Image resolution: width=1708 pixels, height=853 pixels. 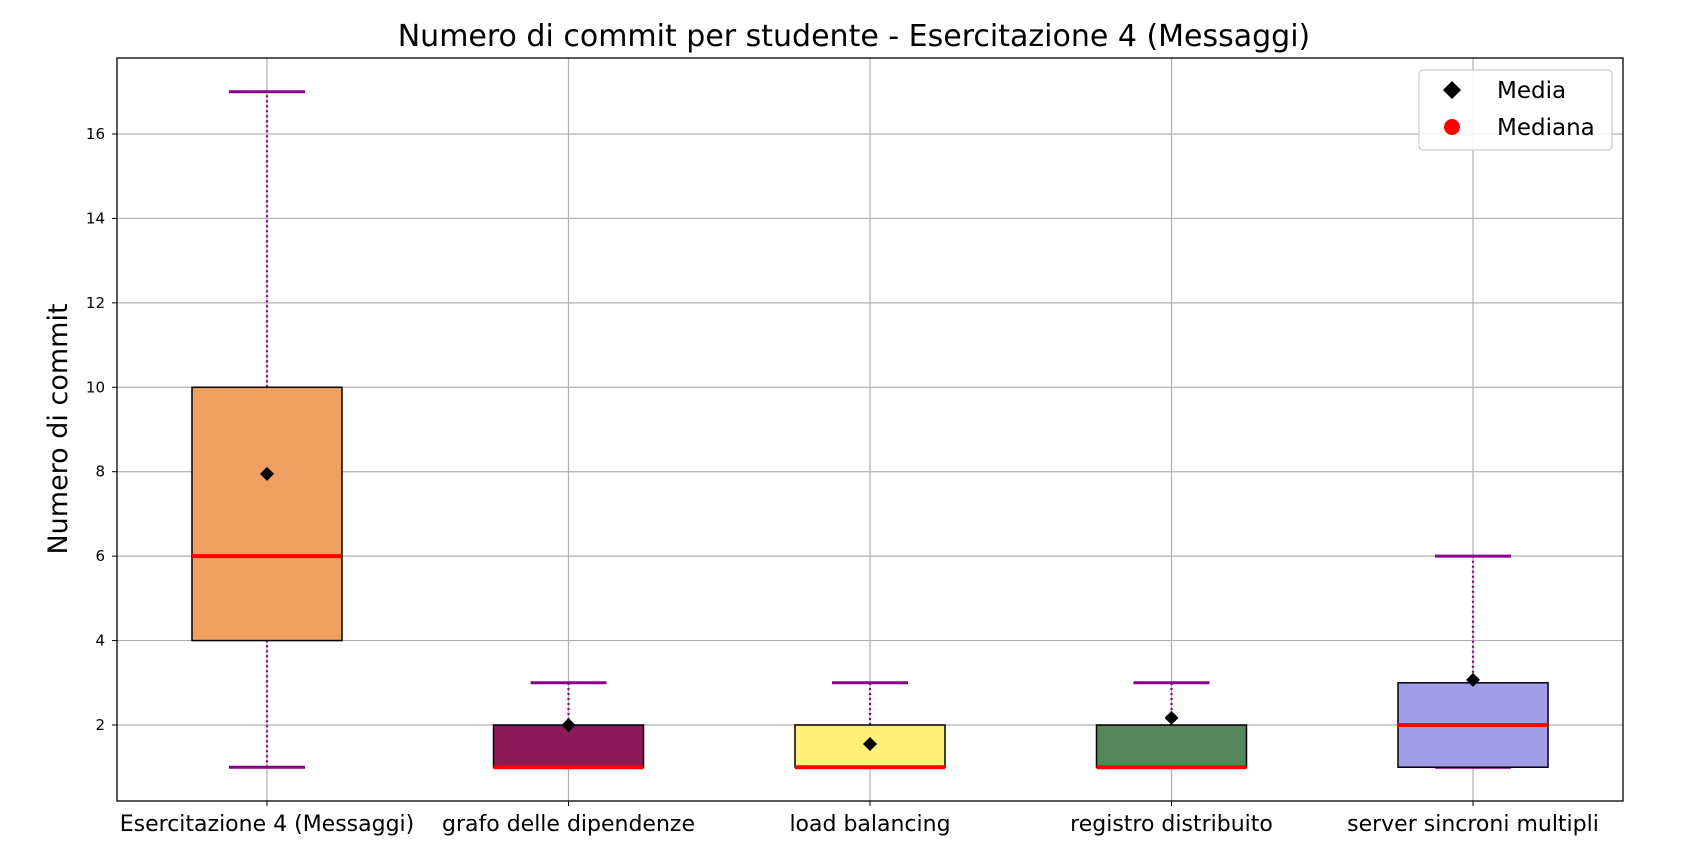 What do you see at coordinates (568, 824) in the screenshot?
I see `x-tick-label: grafo delle dipendenze` at bounding box center [568, 824].